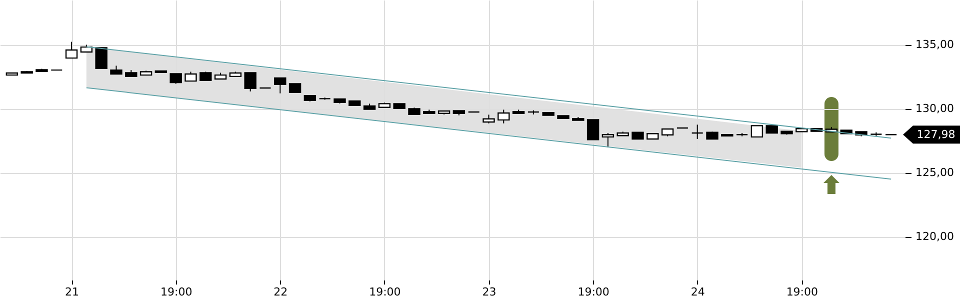 The image size is (960, 300). Describe the element at coordinates (935, 237) in the screenshot. I see `y-tick-label: 120,00` at that location.